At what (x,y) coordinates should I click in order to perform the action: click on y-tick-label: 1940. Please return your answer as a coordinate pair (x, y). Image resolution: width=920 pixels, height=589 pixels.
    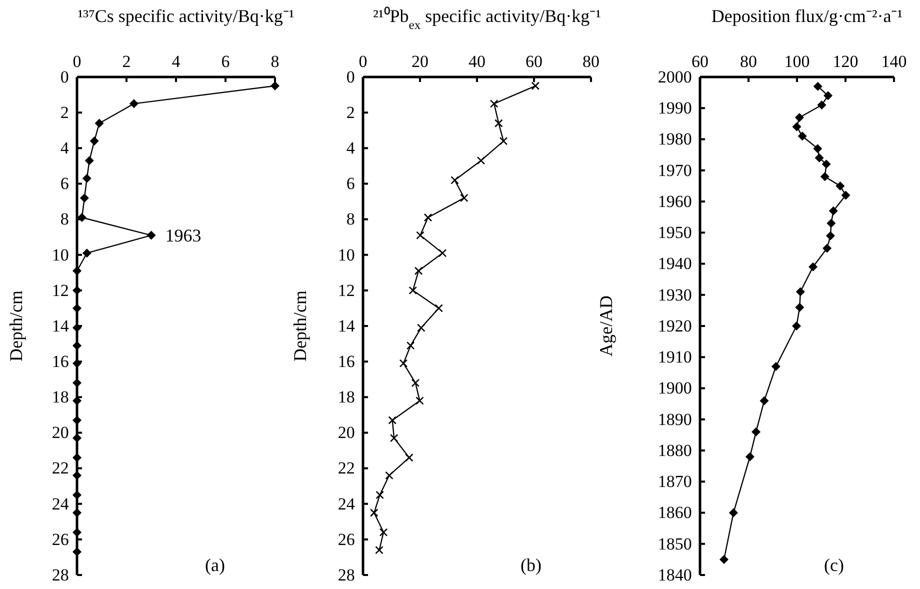
    Looking at the image, I should click on (675, 264).